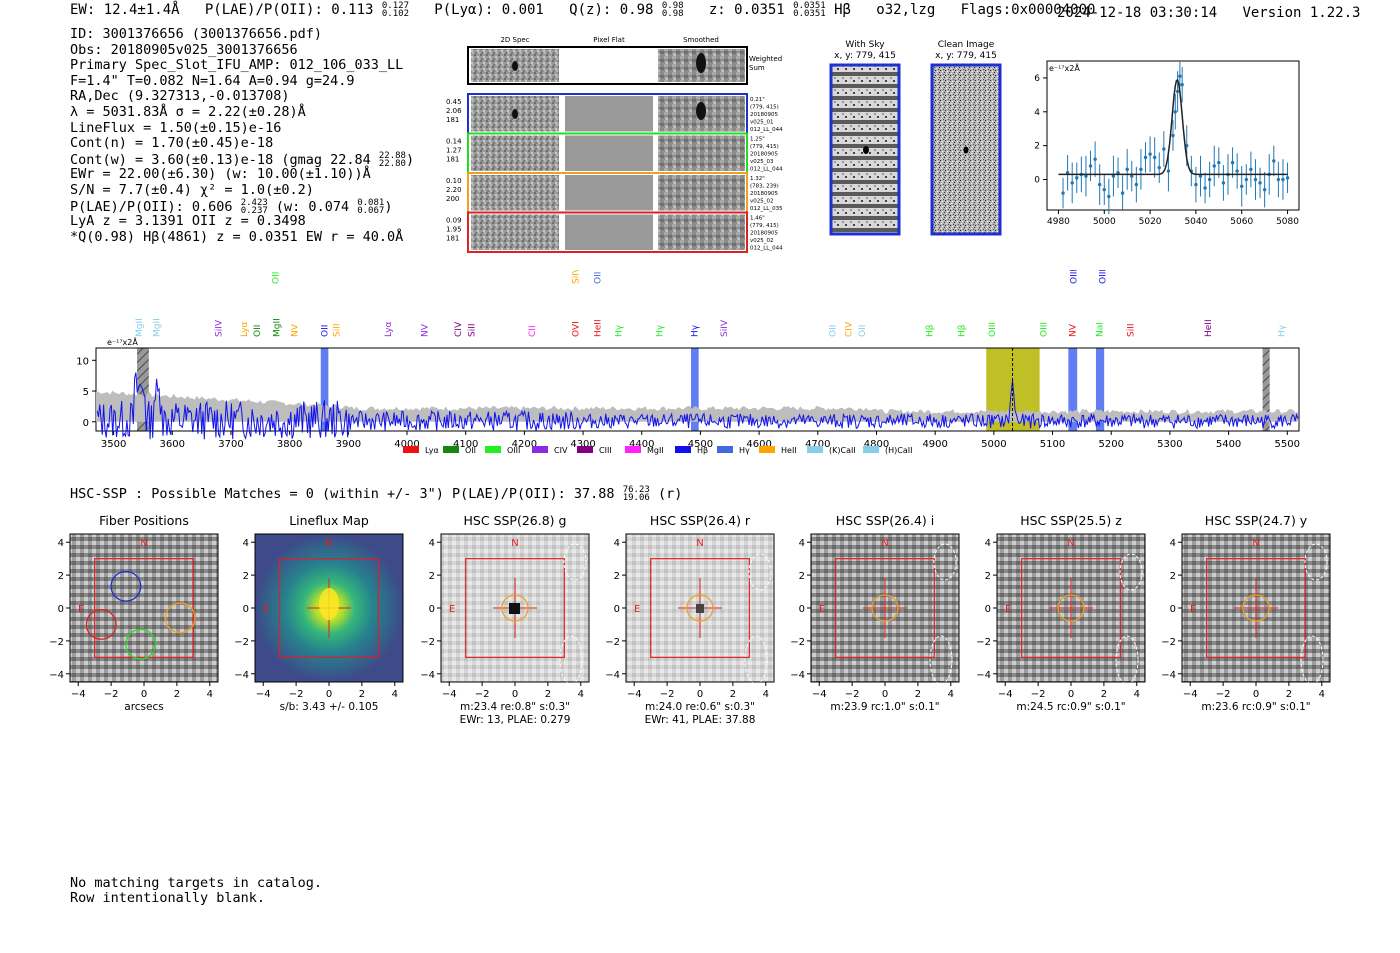  I want to click on spectrum-x-tick-label: 3700, so click(230, 444).